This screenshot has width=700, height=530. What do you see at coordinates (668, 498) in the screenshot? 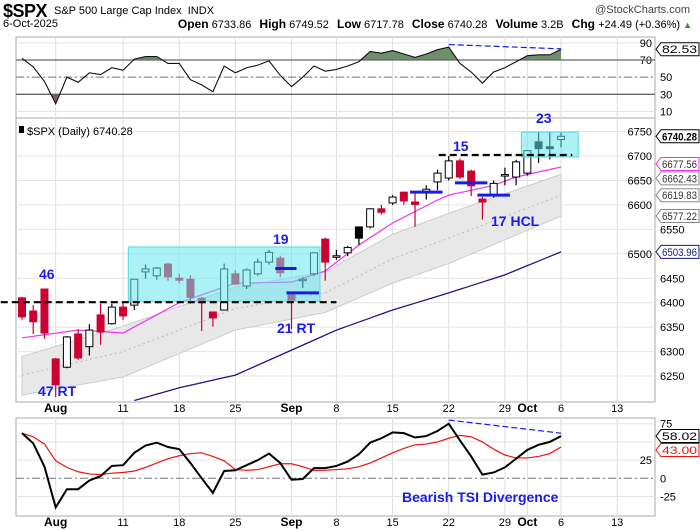
I see `tsi-tick-label: -25` at bounding box center [668, 498].